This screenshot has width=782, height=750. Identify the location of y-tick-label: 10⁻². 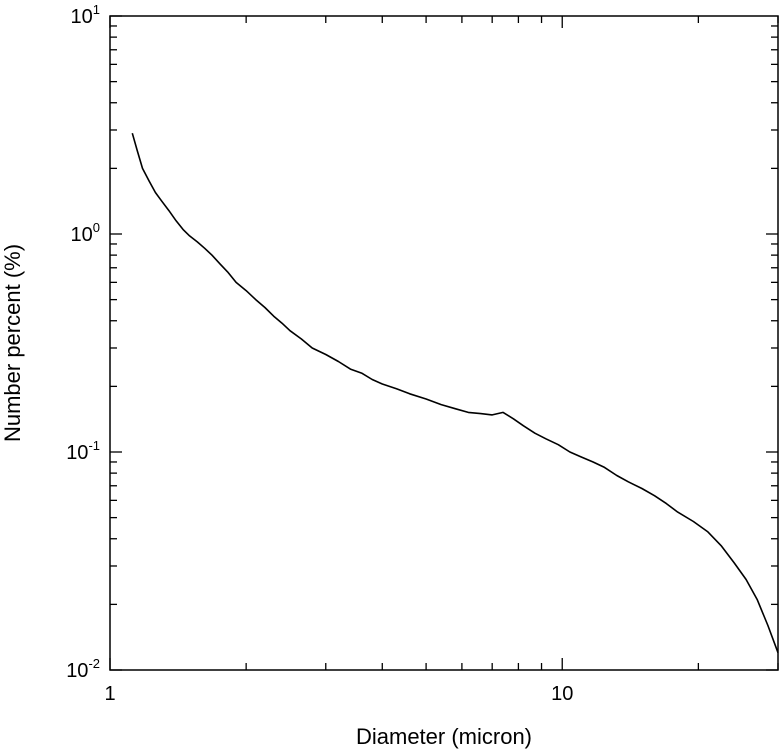
(83, 669).